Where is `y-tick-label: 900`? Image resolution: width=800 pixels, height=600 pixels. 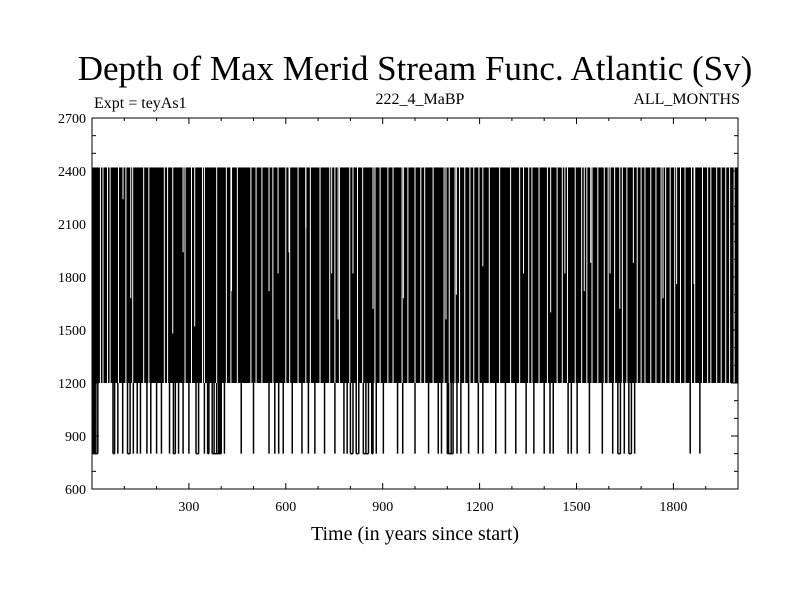
y-tick-label: 900 is located at coordinates (75, 437).